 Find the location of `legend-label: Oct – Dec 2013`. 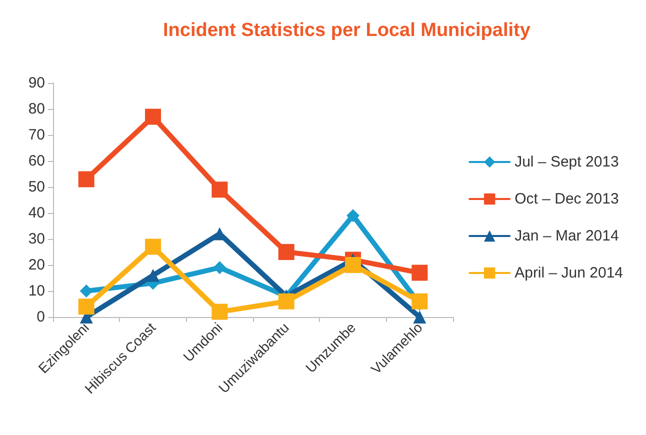

legend-label: Oct – Dec 2013 is located at coordinates (566, 199).